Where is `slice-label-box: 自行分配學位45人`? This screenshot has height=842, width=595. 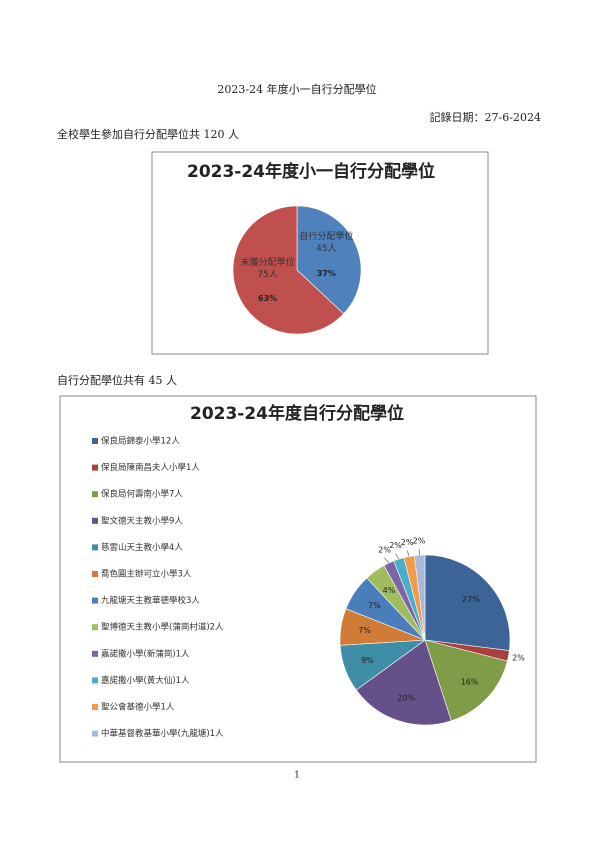
slice-label-box: 自行分配學位45人 is located at coordinates (326, 243).